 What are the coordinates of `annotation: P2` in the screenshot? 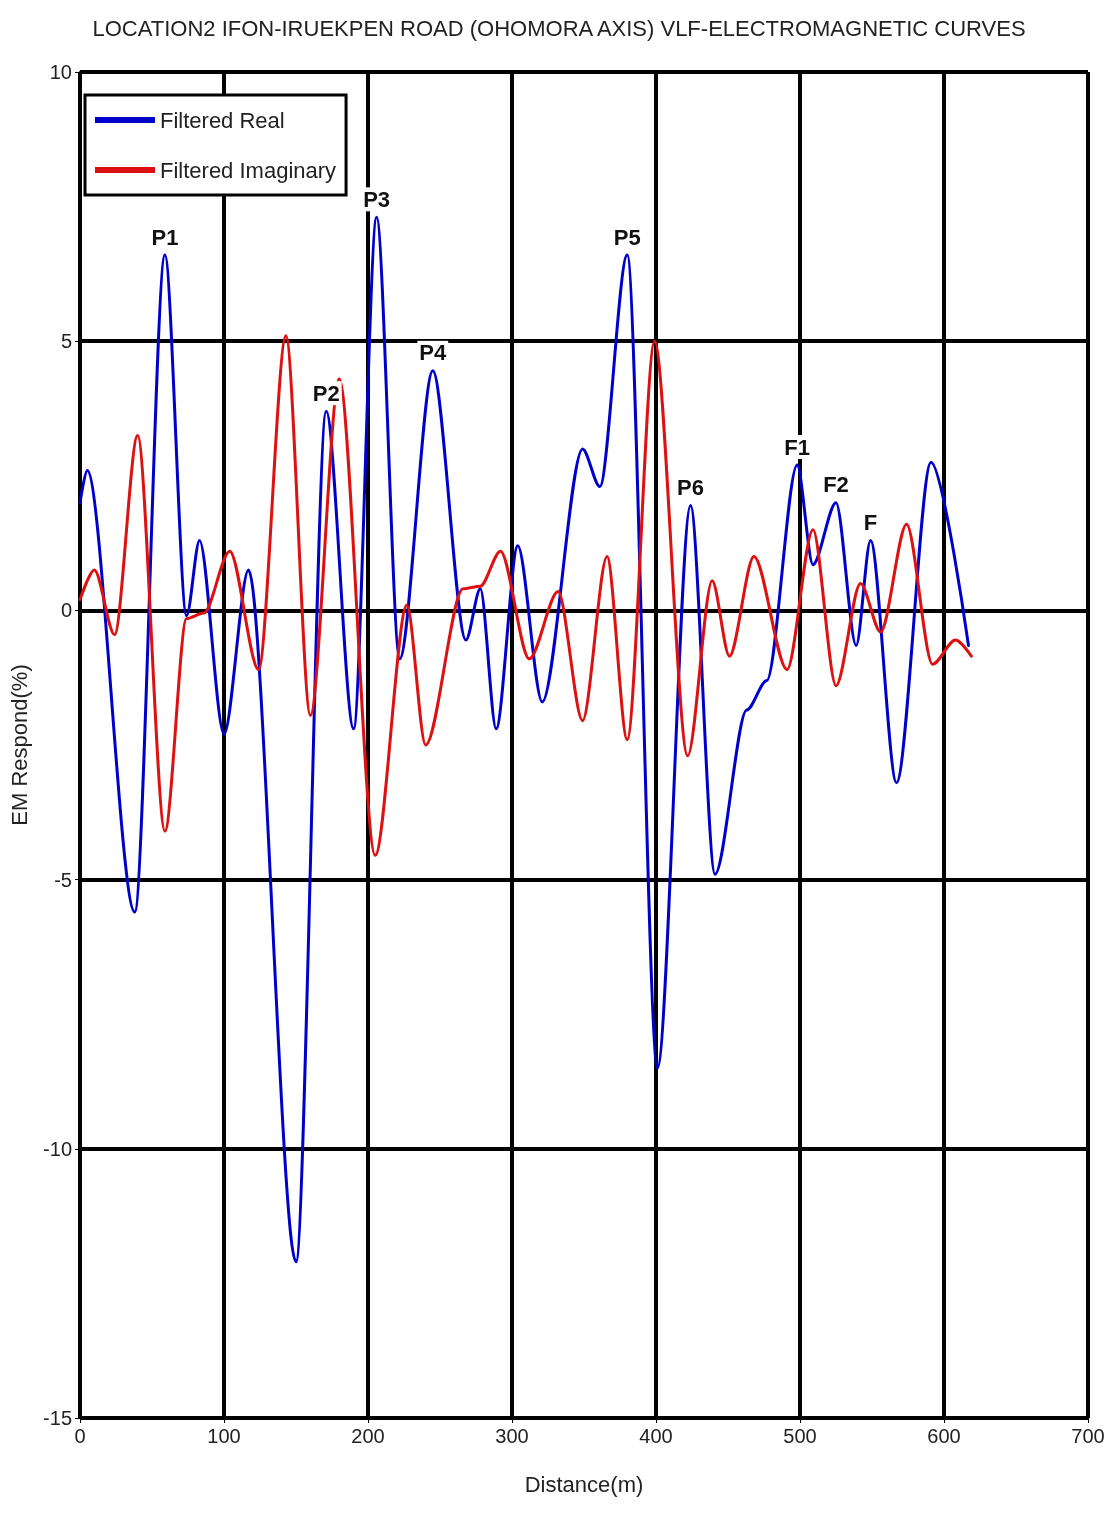 It's located at (326, 393).